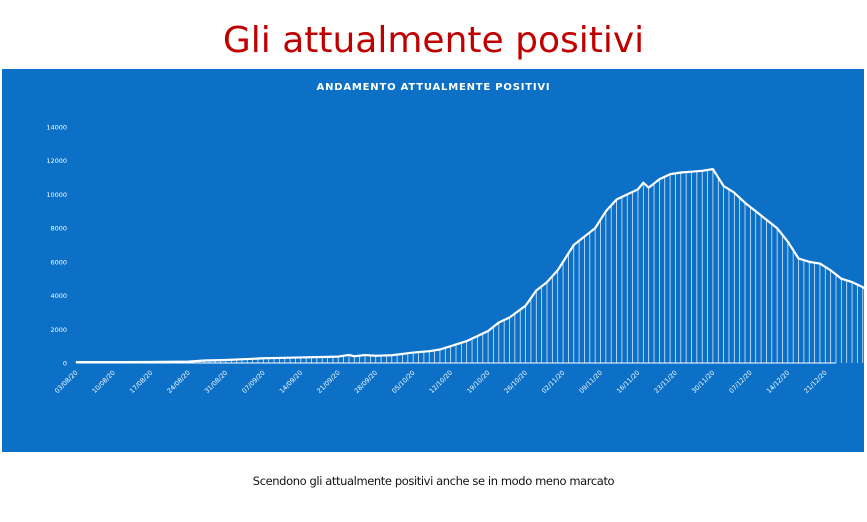 The width and height of the screenshot is (867, 522). I want to click on x-tick-label: 30/11/20, so click(703, 382).